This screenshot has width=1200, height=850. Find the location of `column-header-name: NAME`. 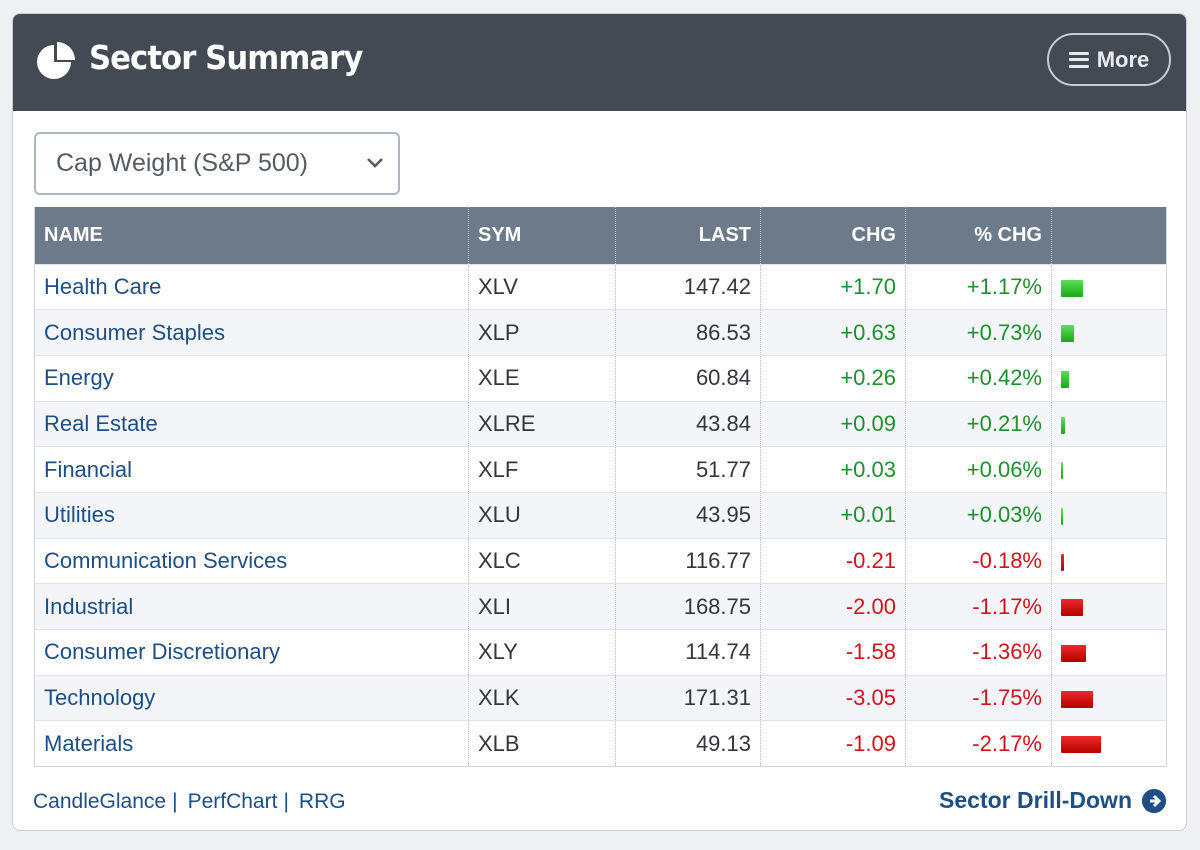

column-header-name: NAME is located at coordinates (251, 235).